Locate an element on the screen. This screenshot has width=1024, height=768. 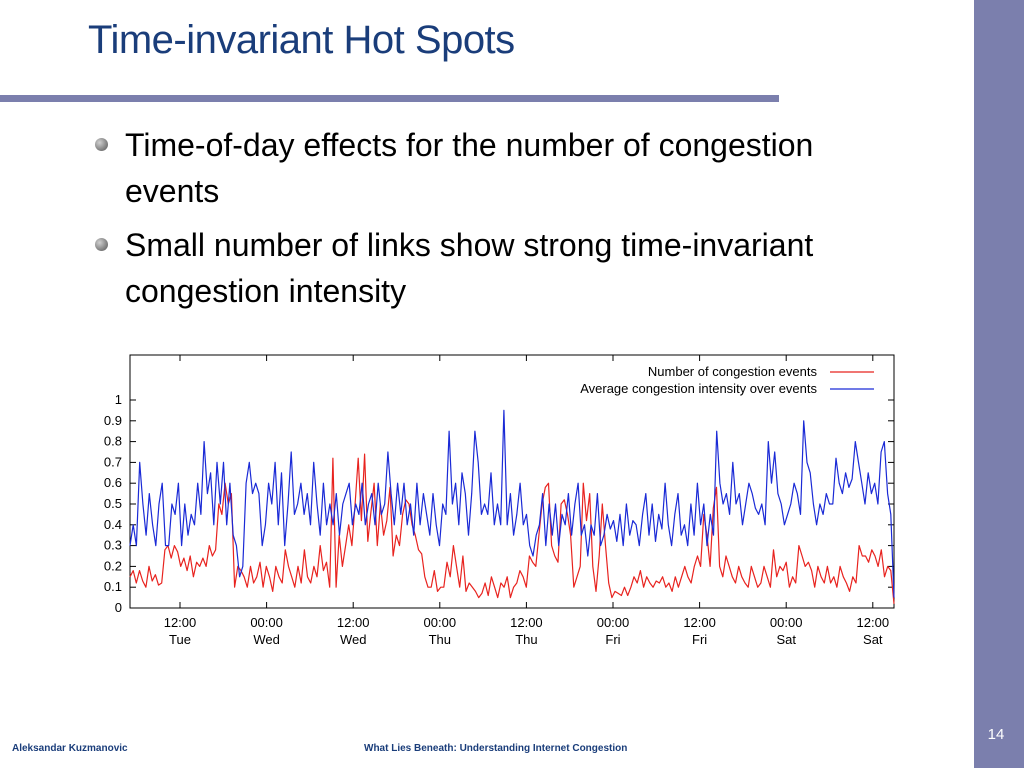
y-tick-label: 0.2 is located at coordinates (113, 565).